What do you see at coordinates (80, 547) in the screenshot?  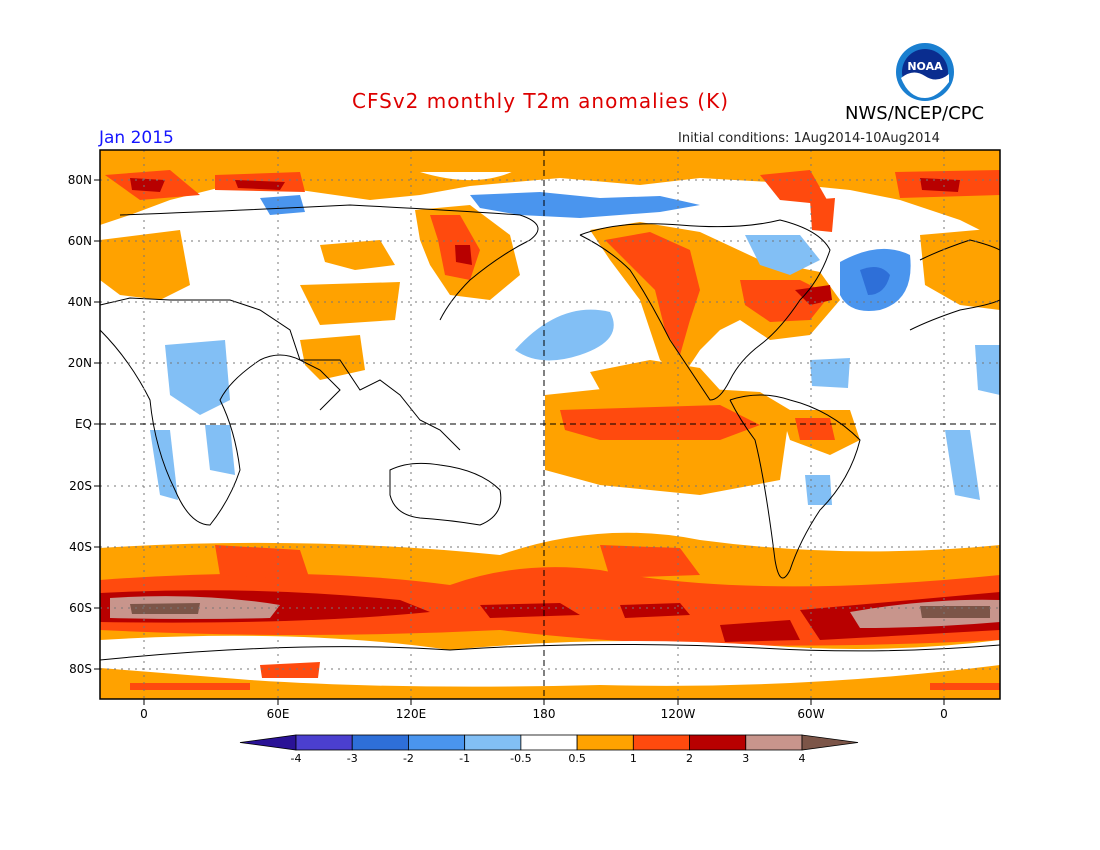 I see `lat-label: 40S` at bounding box center [80, 547].